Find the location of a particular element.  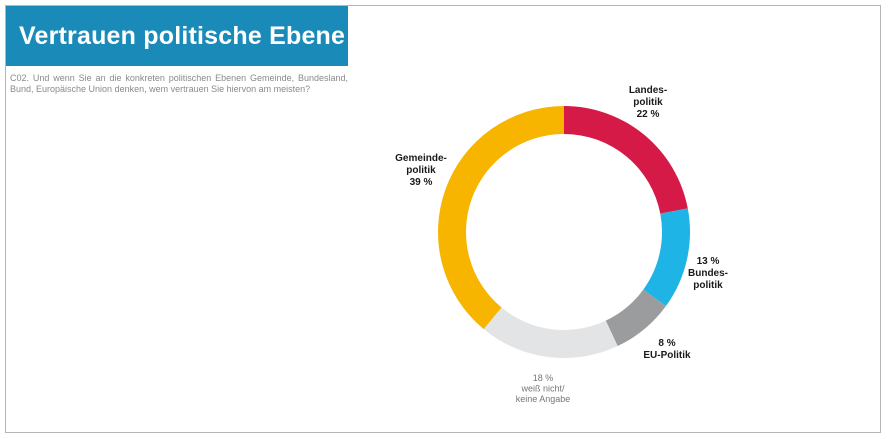

gemeindepolitik-value-label: 39 % is located at coordinates (421, 182).